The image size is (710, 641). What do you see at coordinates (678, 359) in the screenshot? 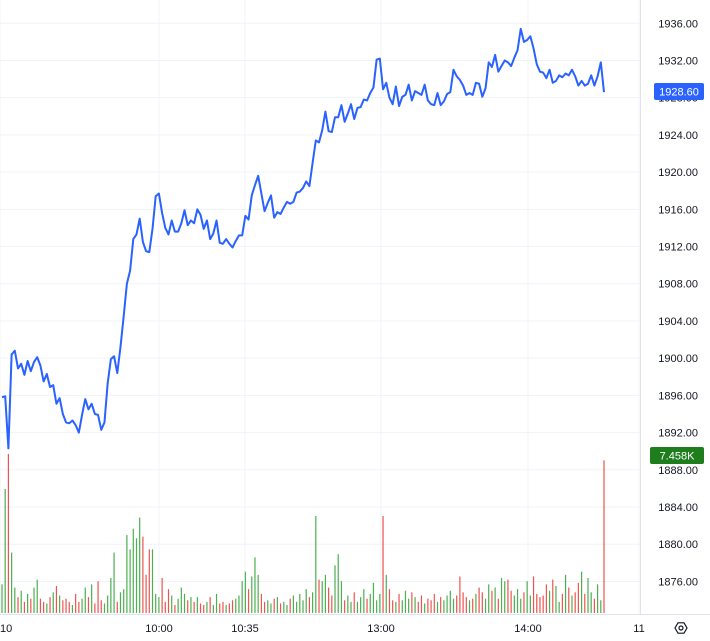
I see `price-tick-label: 1900.00` at bounding box center [678, 359].